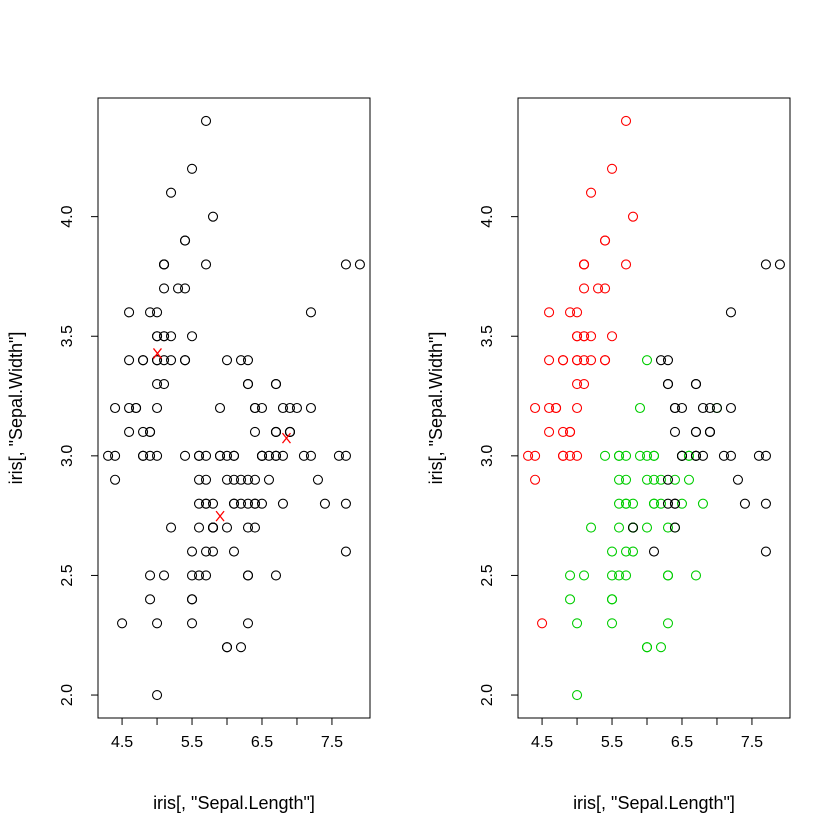  I want to click on y-axis: 2.0 2.5 3.0 3.5 4.0, so click(79, 455).